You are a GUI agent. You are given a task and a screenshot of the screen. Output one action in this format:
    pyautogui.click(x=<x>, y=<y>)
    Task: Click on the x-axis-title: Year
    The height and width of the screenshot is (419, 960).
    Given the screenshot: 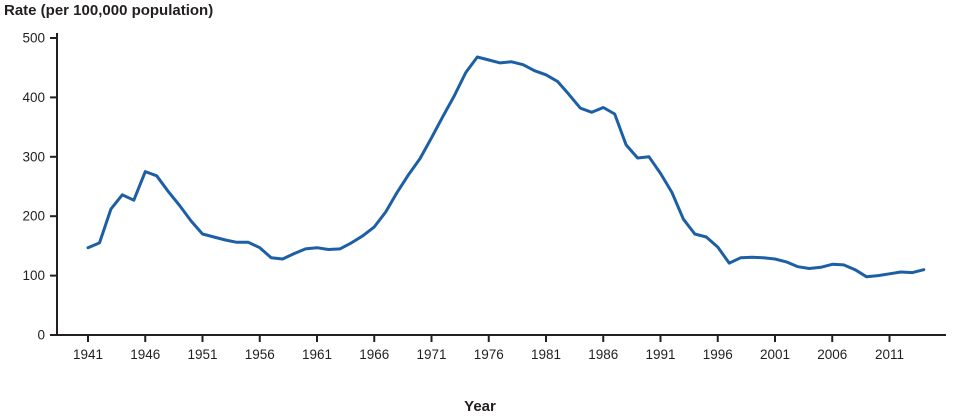 What is the action you would take?
    pyautogui.click(x=480, y=406)
    